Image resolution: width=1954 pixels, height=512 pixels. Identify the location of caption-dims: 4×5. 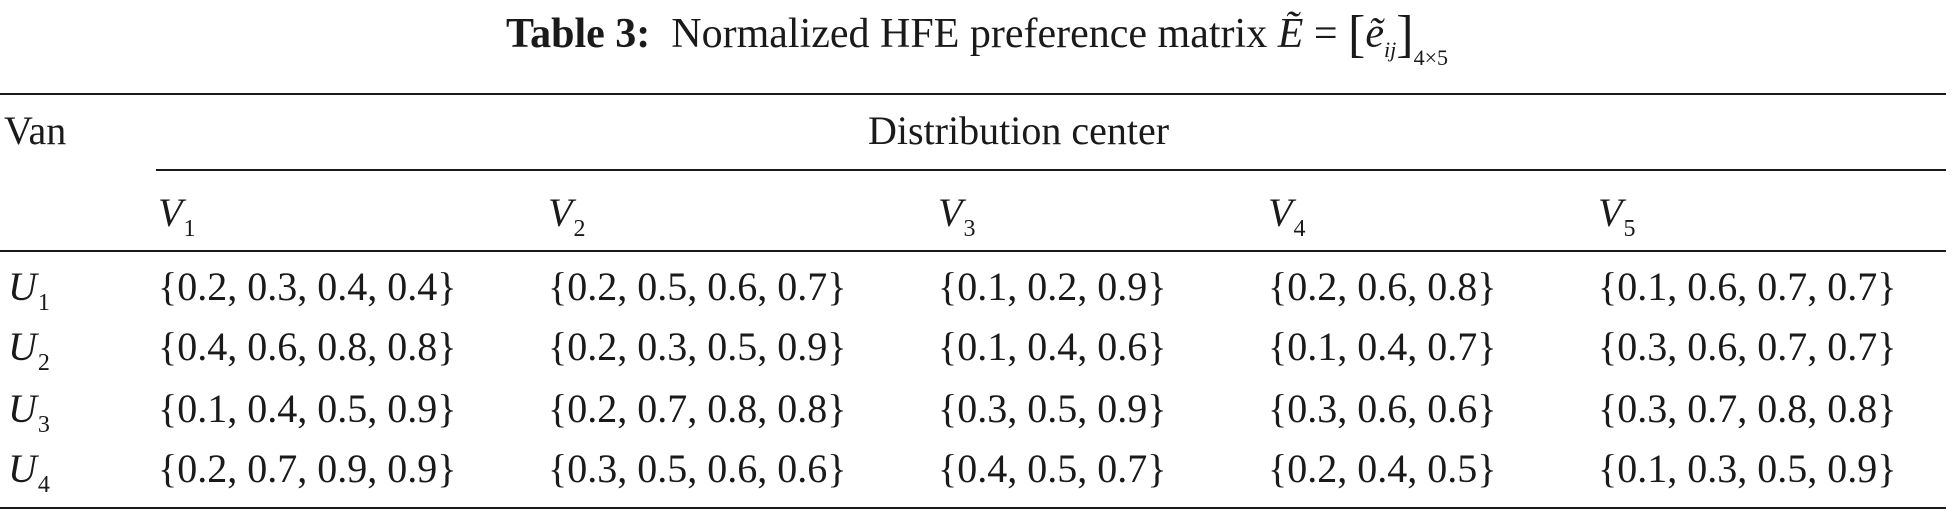
(1431, 57).